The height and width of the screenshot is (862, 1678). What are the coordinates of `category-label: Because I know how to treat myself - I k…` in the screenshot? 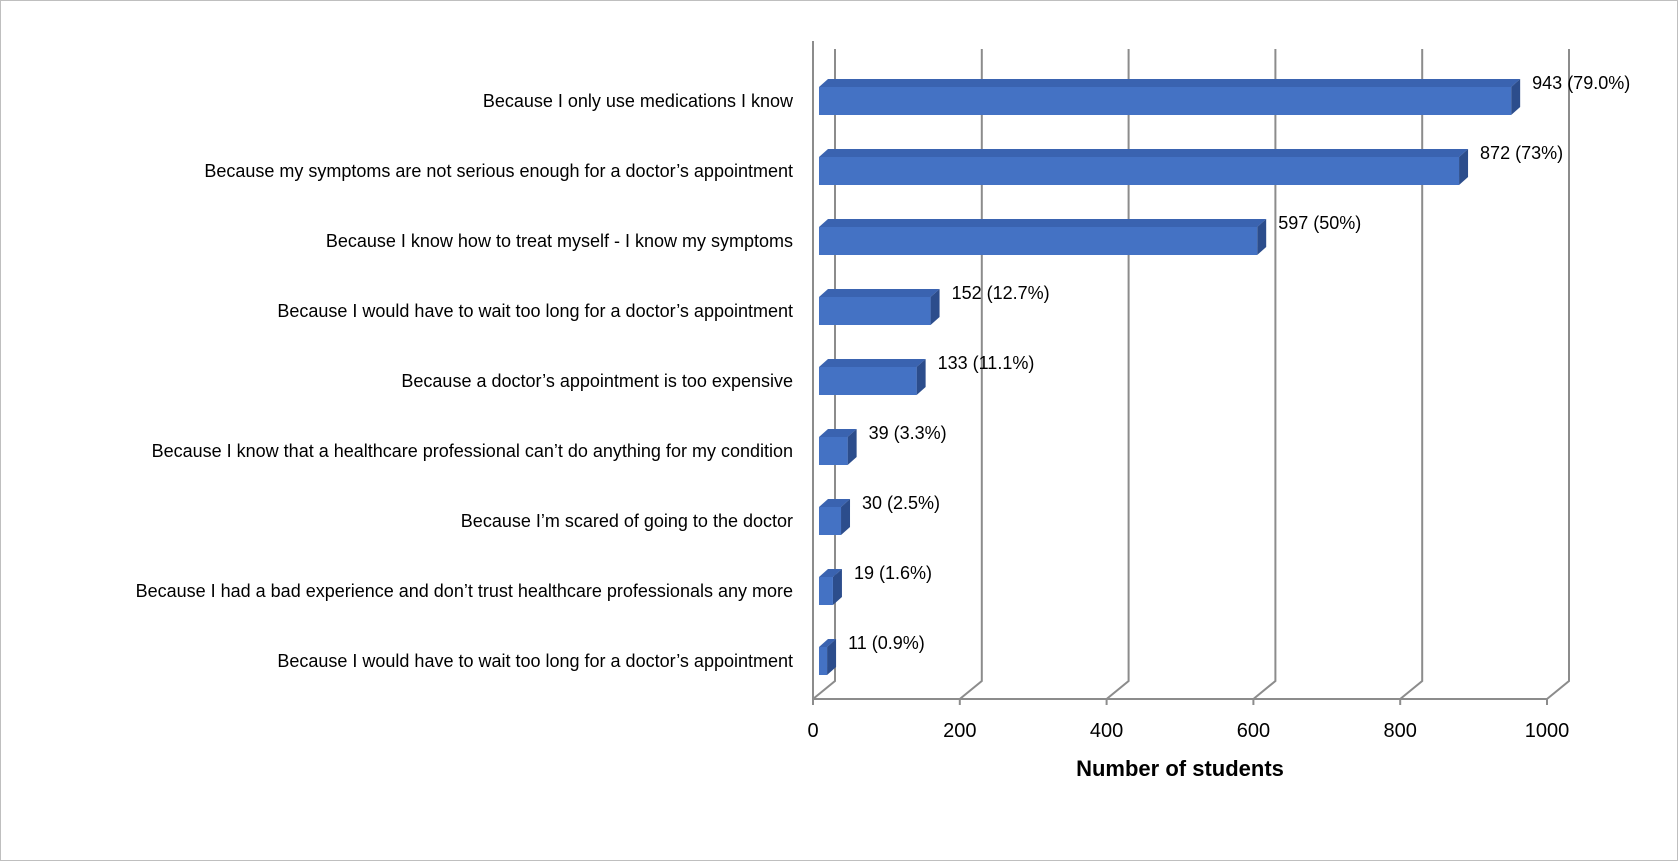 It's located at (559, 241).